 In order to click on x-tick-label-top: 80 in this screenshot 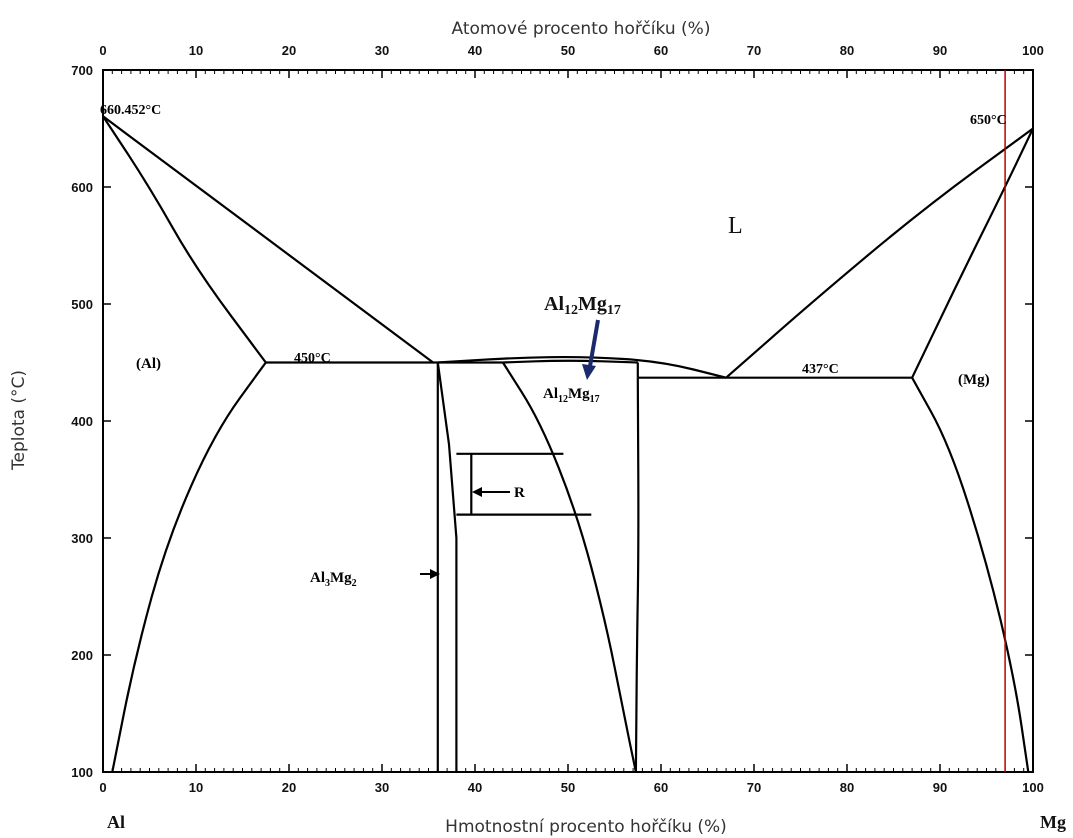, I will do `click(847, 50)`.